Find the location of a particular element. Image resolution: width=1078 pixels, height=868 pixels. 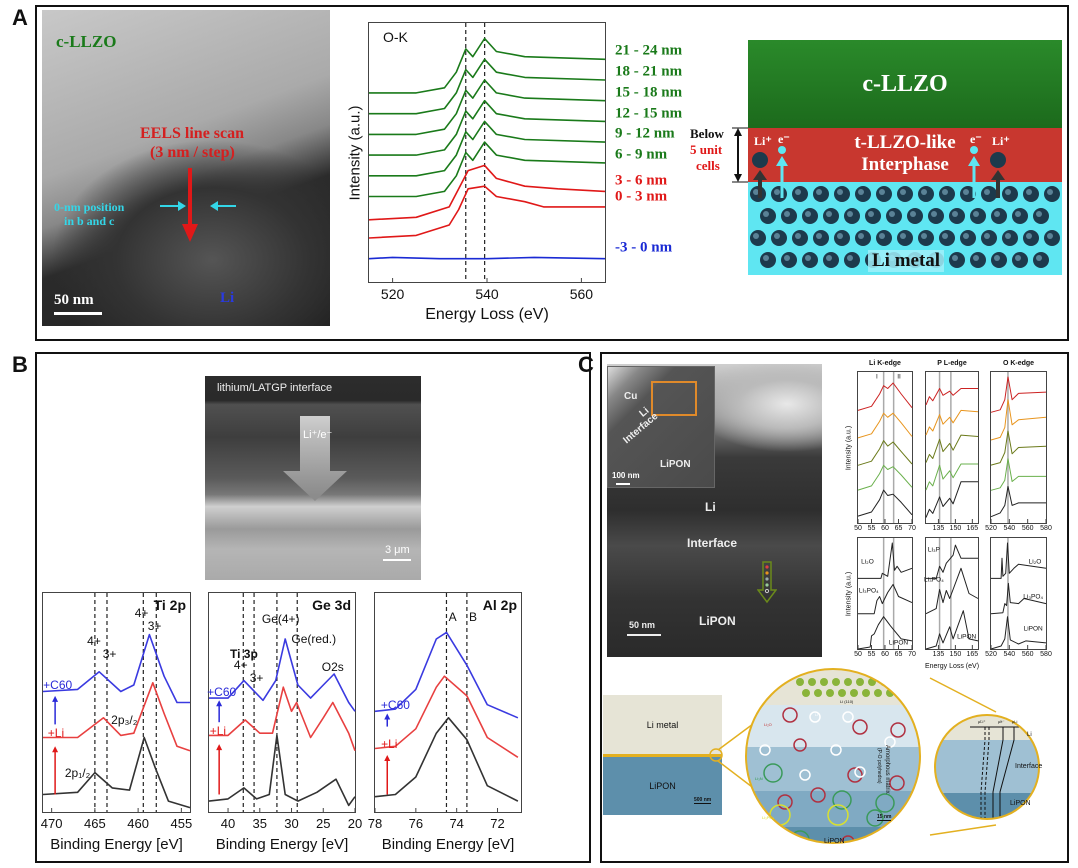

x-tick-label: 72 is located at coordinates (497, 823).